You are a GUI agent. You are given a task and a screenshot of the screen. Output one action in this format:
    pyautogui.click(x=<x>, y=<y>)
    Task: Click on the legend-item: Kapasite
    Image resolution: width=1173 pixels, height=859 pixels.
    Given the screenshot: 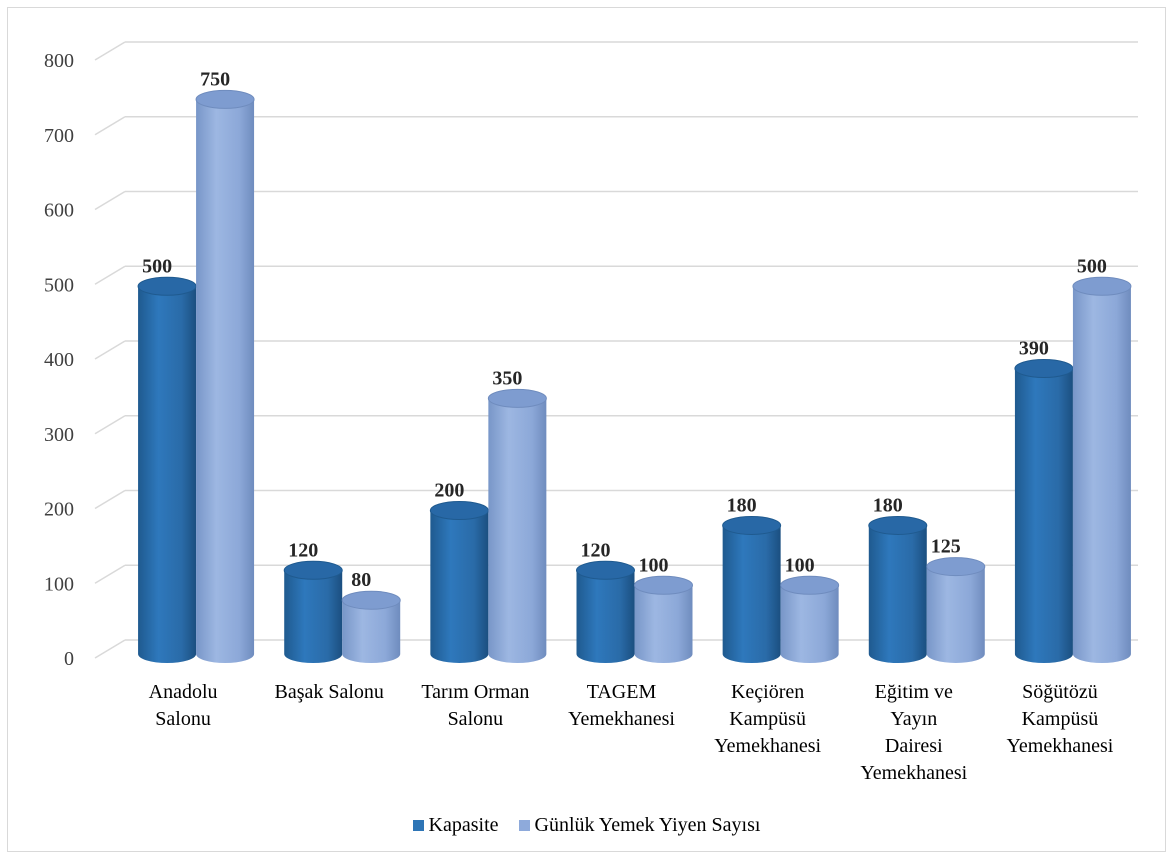 What is the action you would take?
    pyautogui.click(x=455, y=825)
    